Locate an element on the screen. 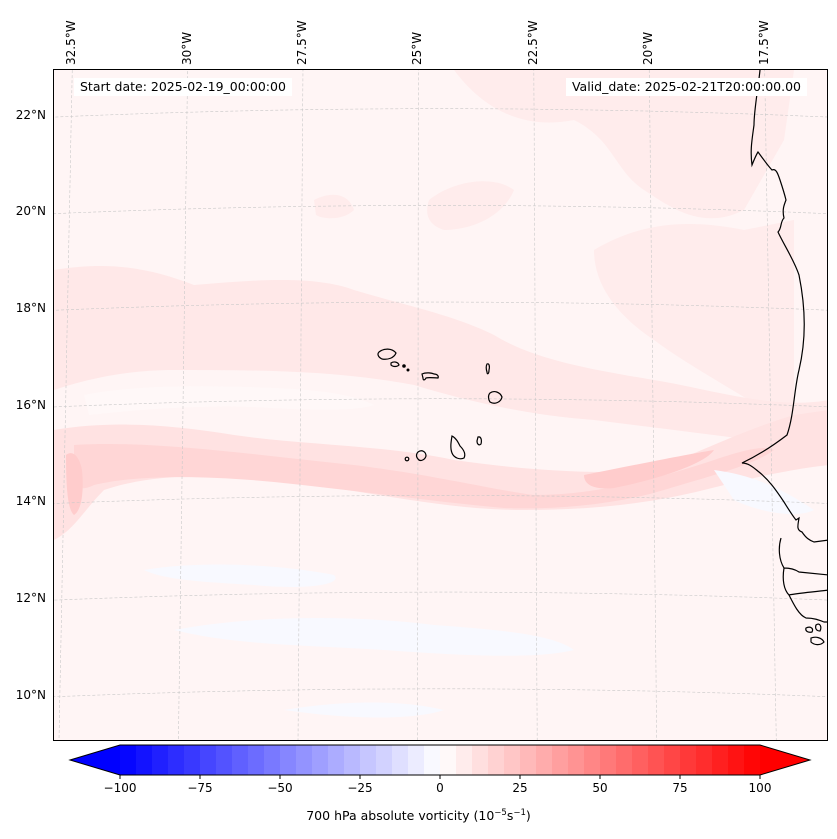 The image size is (837, 839). colorbar-tick-label: −100 is located at coordinates (120, 788).